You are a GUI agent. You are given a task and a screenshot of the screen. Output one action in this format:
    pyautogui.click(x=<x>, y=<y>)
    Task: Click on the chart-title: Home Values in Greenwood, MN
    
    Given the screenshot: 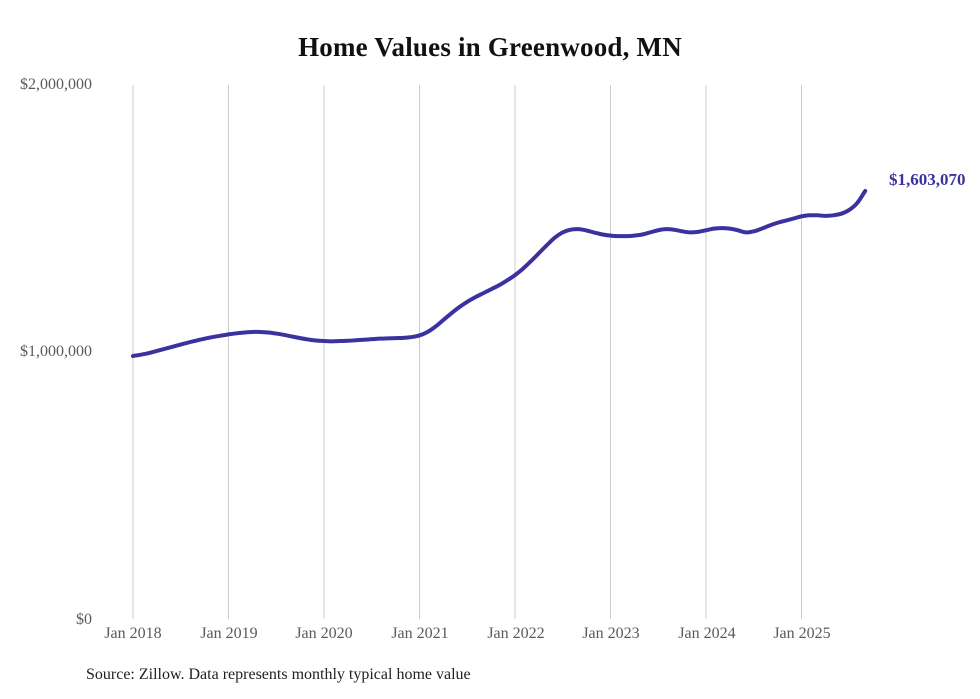 What is the action you would take?
    pyautogui.click(x=490, y=47)
    